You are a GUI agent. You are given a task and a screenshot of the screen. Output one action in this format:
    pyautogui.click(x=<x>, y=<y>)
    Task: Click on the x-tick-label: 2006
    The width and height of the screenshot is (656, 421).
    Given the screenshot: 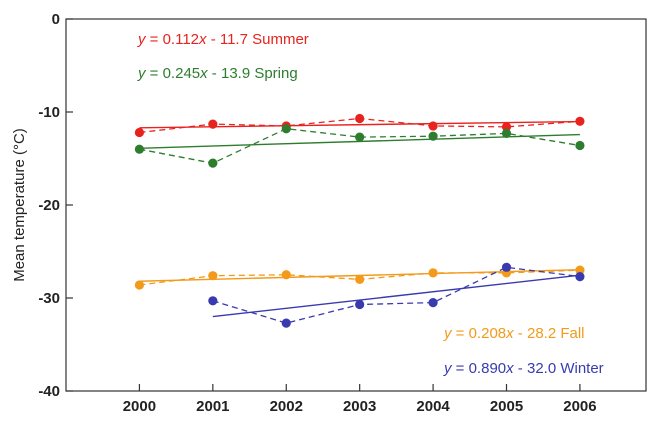 What is the action you would take?
    pyautogui.click(x=579, y=406)
    